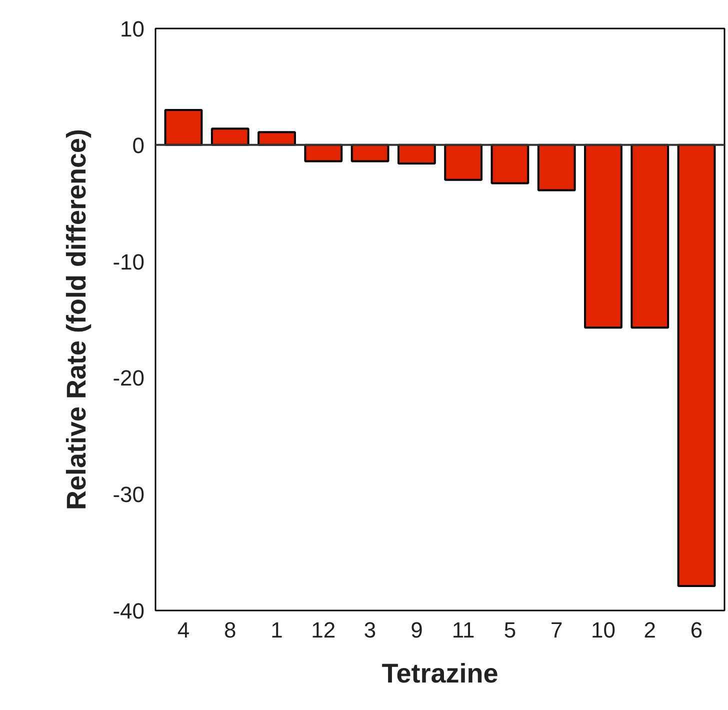 Image resolution: width=728 pixels, height=710 pixels. I want to click on y-tick-label: -40, so click(128, 611).